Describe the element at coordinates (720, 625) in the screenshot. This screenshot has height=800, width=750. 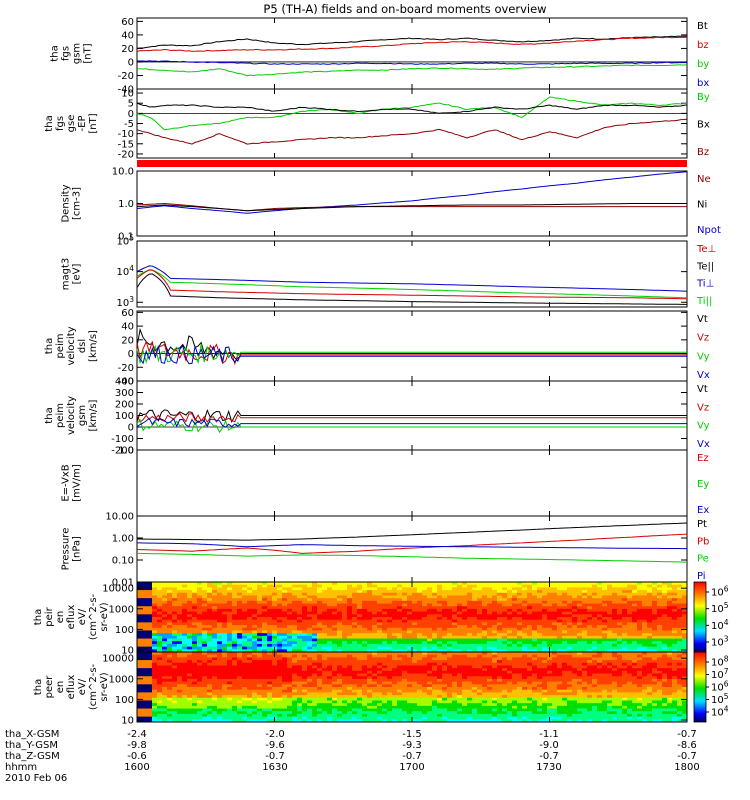
I see `colorbar-tick-label: 104` at that location.